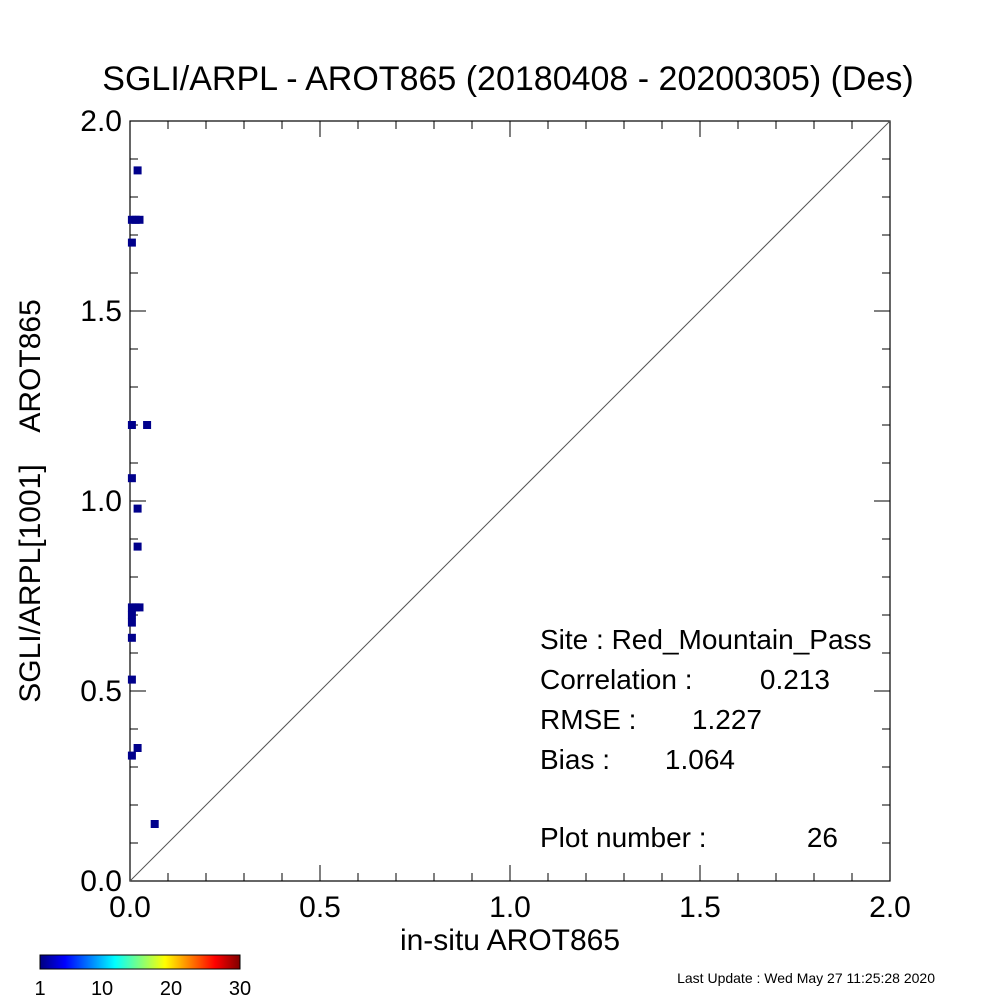 This screenshot has height=1000, width=1000. I want to click on stat-value: 1.227, so click(727, 719).